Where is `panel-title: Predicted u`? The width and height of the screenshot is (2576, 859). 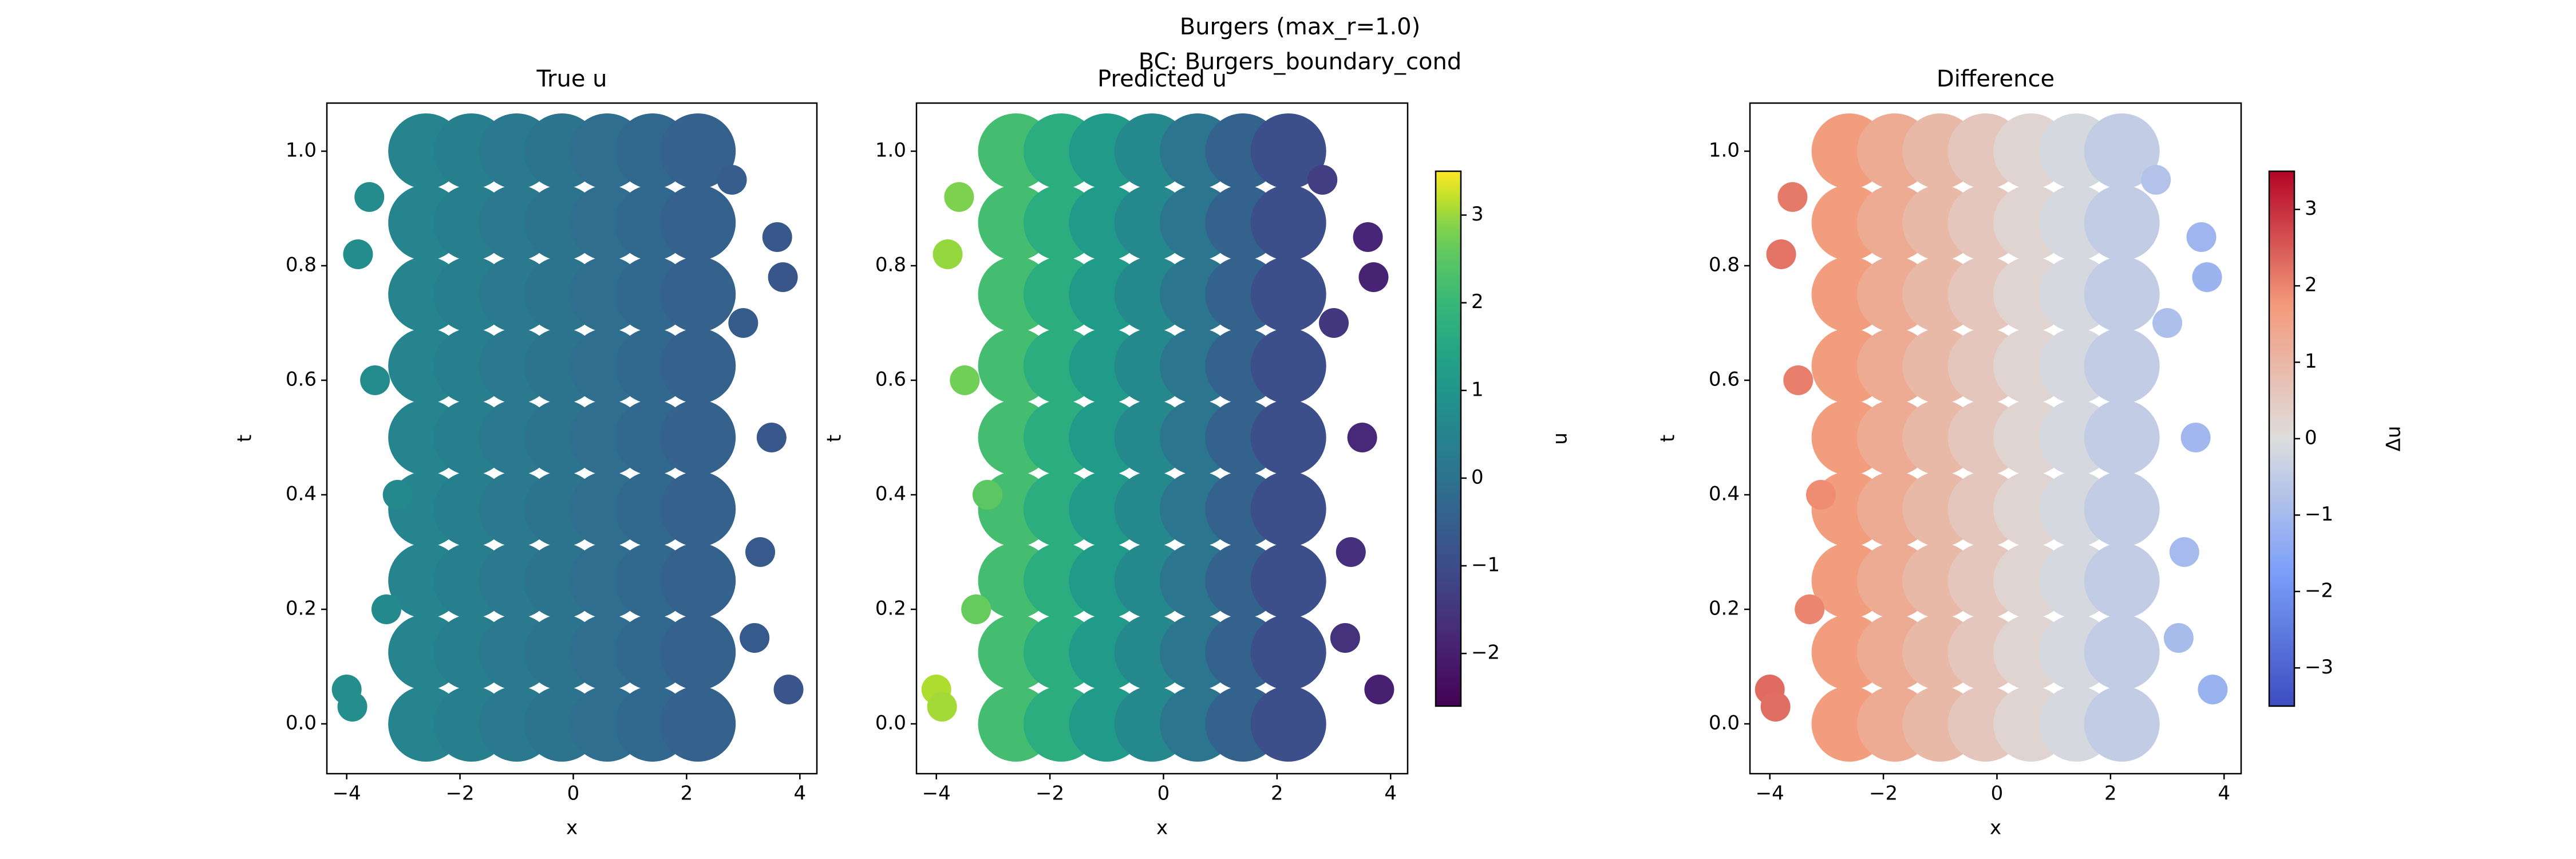
panel-title: Predicted u is located at coordinates (1162, 79).